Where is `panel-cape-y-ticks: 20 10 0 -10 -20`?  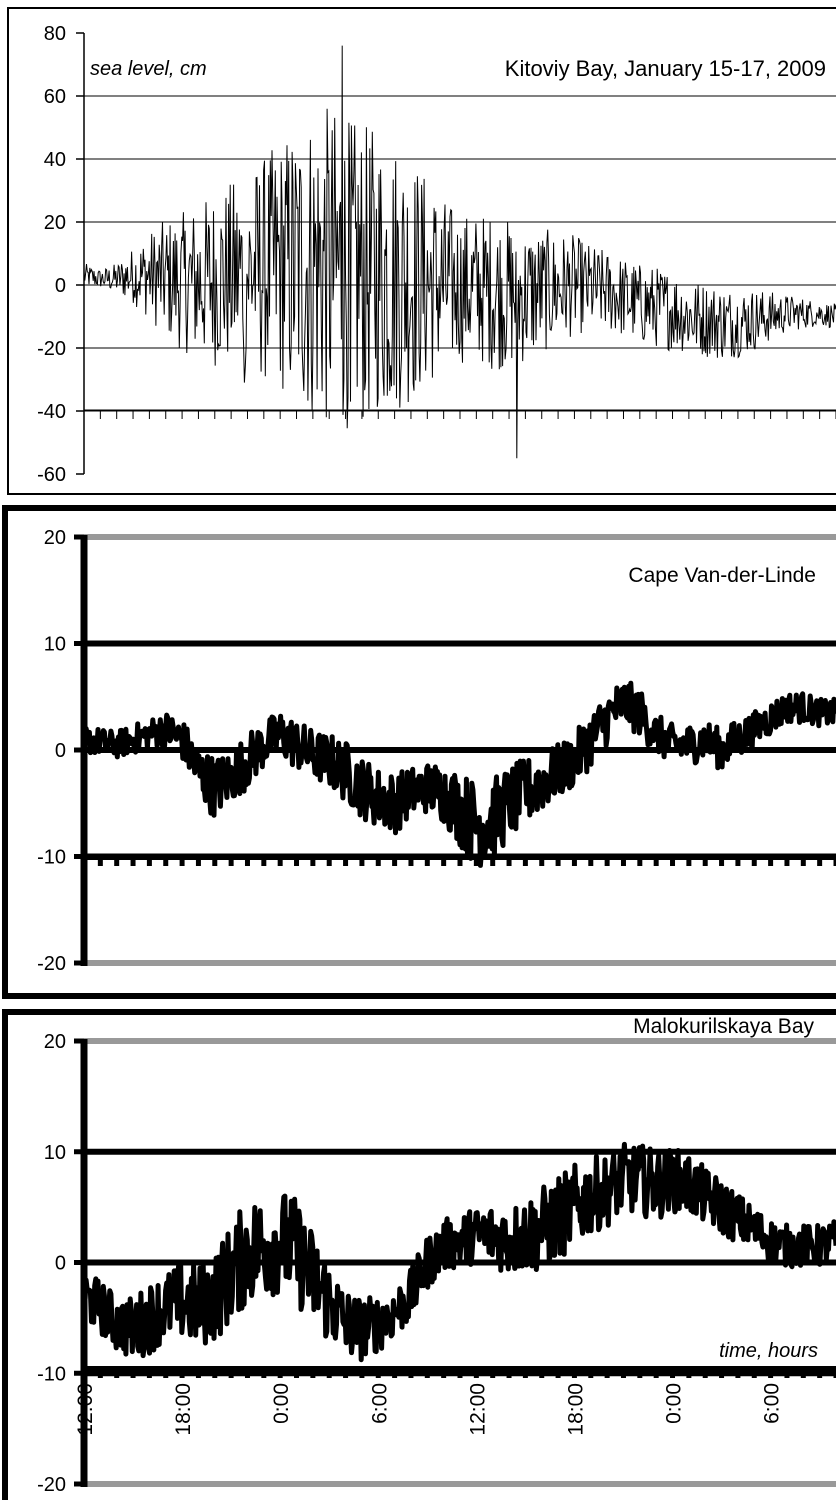 panel-cape-y-ticks: 20 10 0 -10 -20 is located at coordinates (60, 751).